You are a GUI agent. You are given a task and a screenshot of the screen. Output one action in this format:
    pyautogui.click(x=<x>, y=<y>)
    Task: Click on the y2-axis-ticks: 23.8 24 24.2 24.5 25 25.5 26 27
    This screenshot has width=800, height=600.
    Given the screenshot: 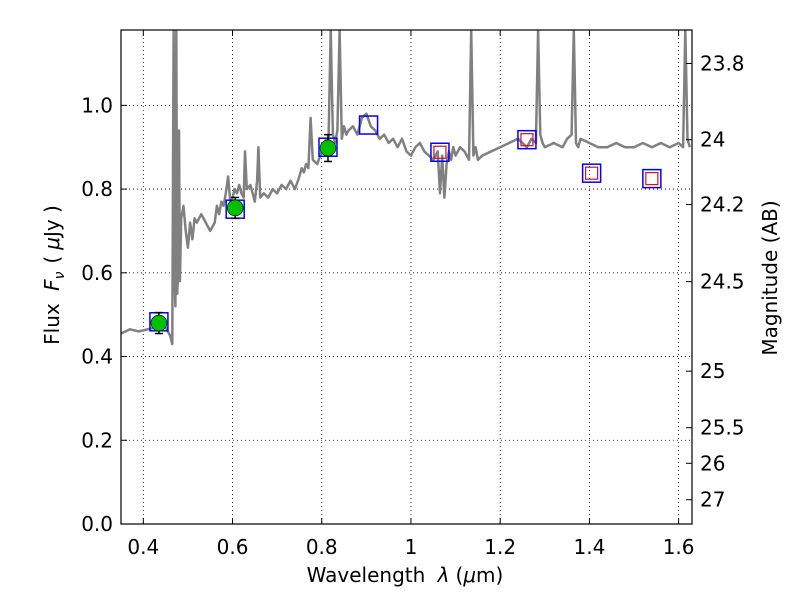 What is the action you would take?
    pyautogui.click(x=715, y=281)
    